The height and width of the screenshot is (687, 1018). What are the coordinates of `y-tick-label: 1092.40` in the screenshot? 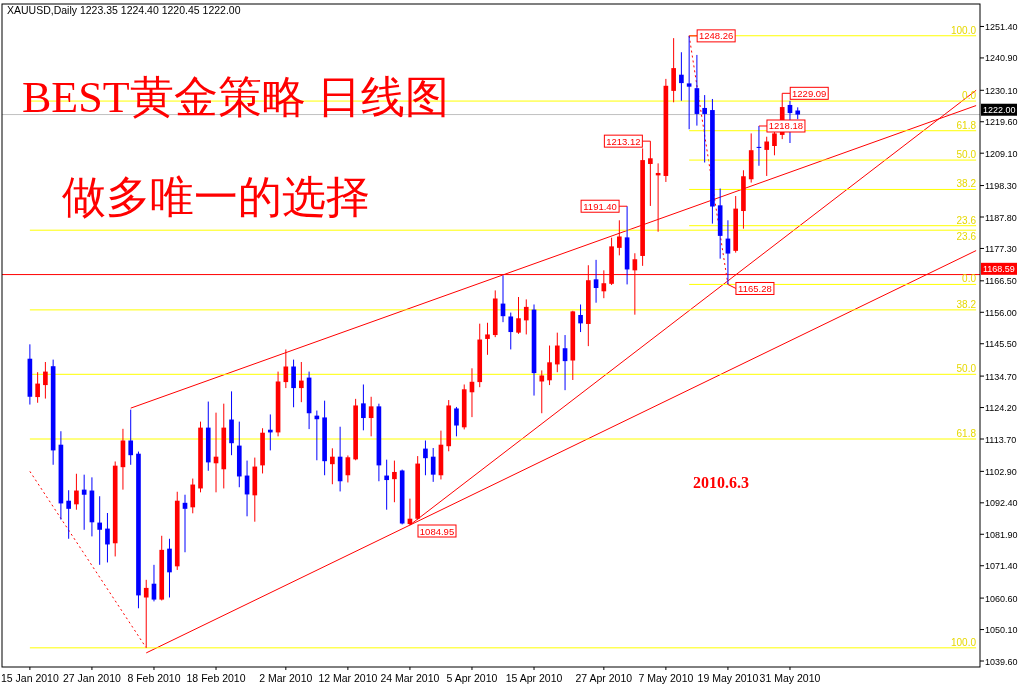 It's located at (1001, 503).